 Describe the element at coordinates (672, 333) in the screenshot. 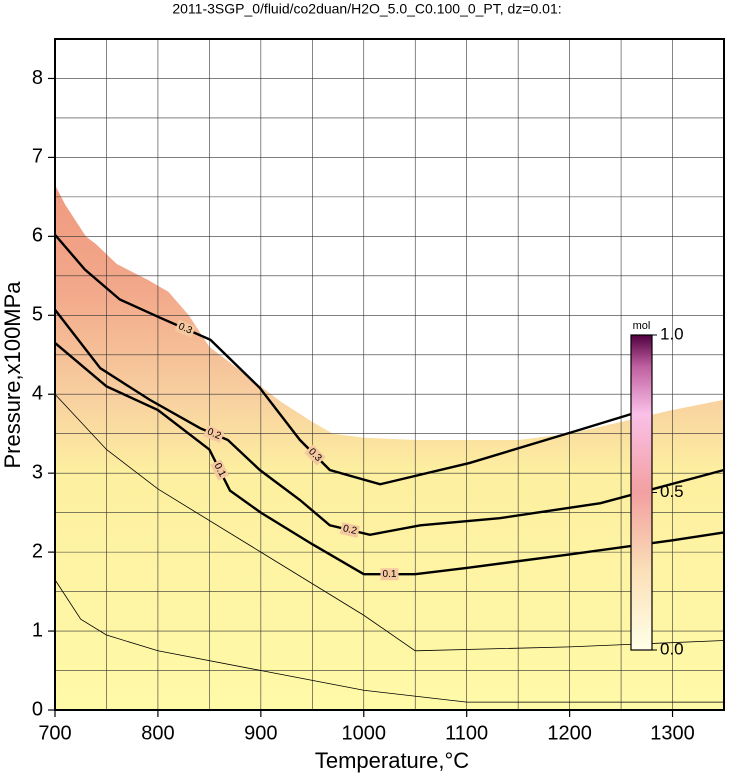

I see `colorbar-tick-label: 1.0` at that location.